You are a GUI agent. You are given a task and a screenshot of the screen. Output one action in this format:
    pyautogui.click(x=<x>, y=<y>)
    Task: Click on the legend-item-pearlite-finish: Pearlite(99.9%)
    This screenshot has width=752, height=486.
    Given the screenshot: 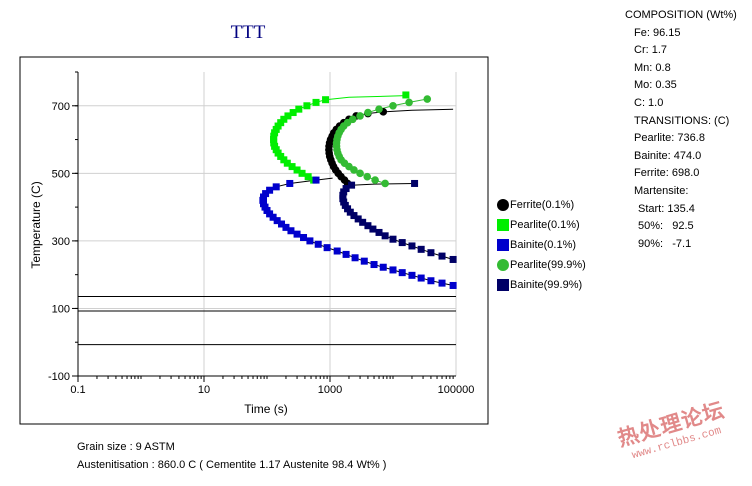 What is the action you would take?
    pyautogui.click(x=541, y=265)
    